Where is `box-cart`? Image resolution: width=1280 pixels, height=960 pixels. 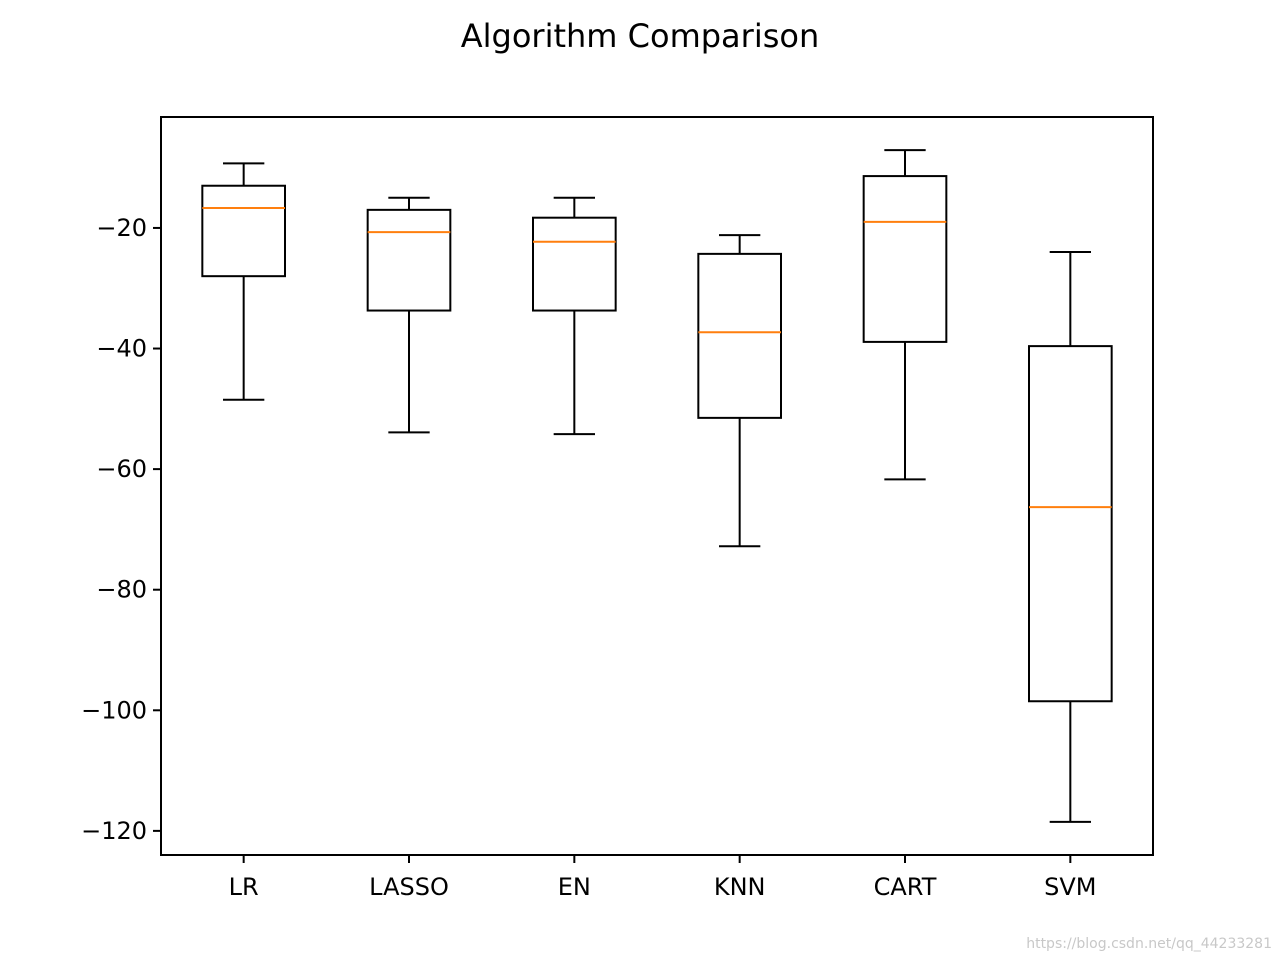
box-cart is located at coordinates (905, 259).